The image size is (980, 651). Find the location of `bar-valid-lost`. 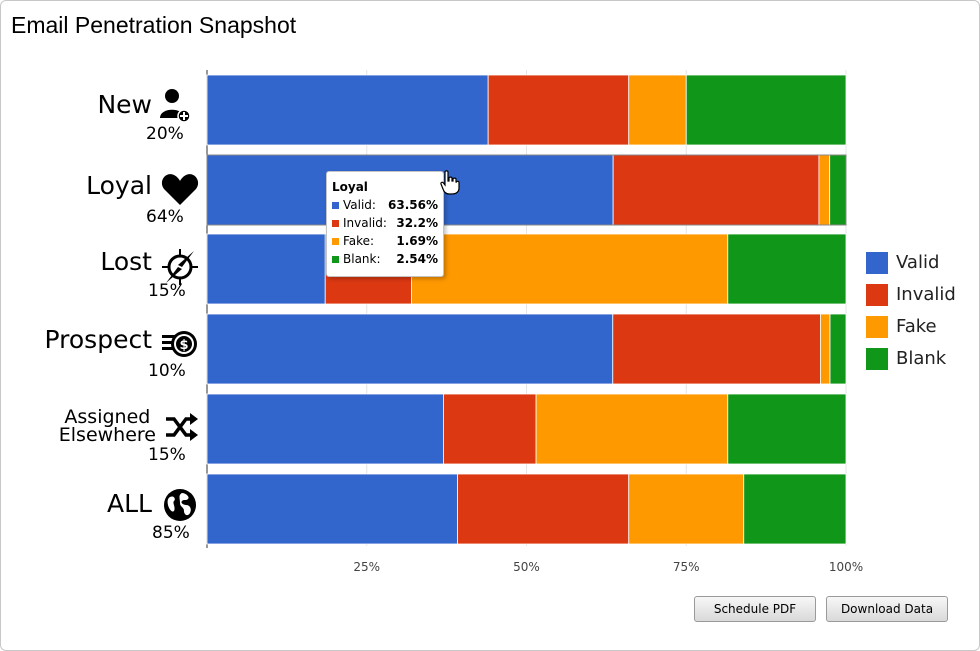

bar-valid-lost is located at coordinates (266, 269).